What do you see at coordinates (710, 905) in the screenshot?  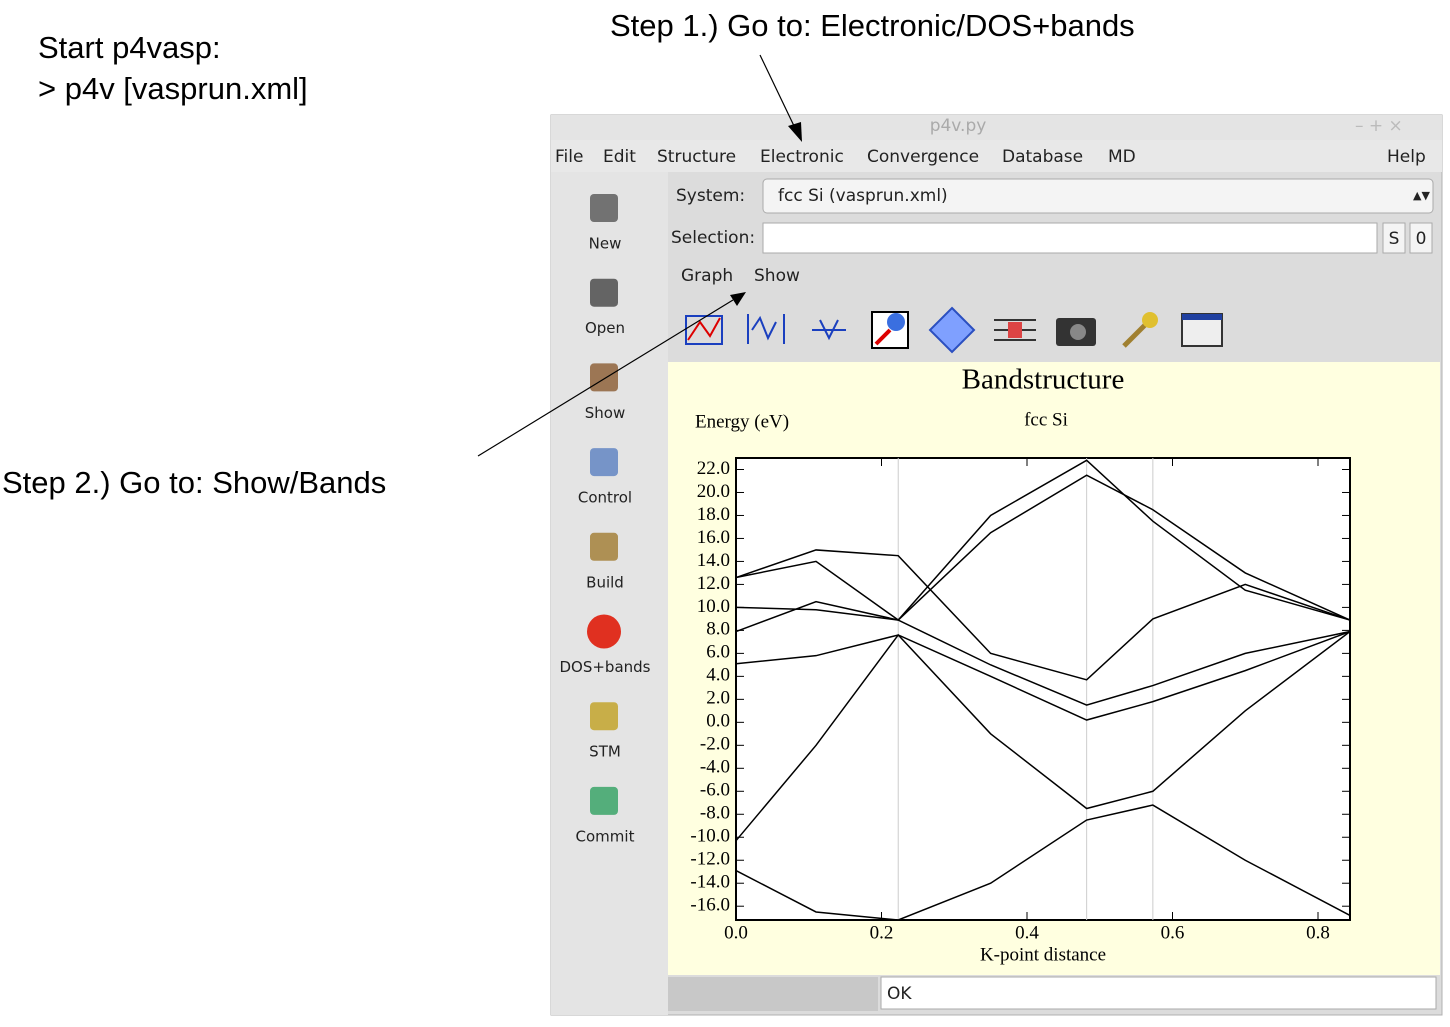 I see `y-tick-label: -16.0` at bounding box center [710, 905].